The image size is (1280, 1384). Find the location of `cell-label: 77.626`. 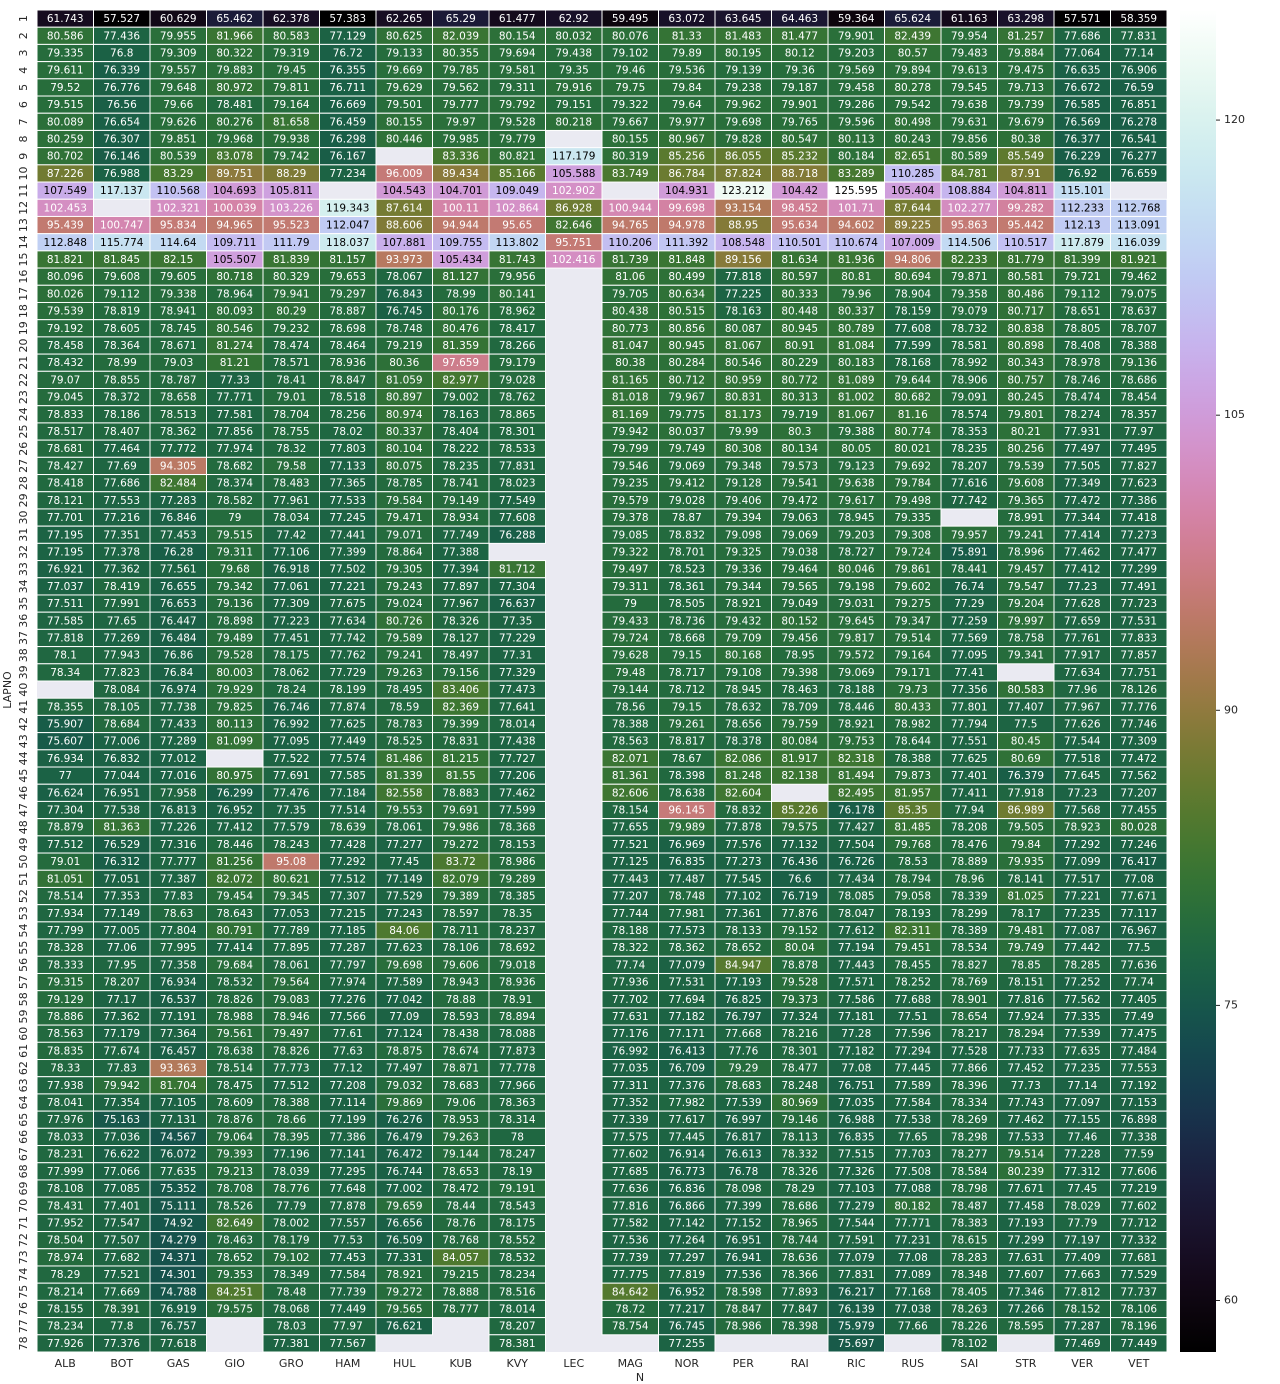

cell-label: 77.626 is located at coordinates (1082, 725).